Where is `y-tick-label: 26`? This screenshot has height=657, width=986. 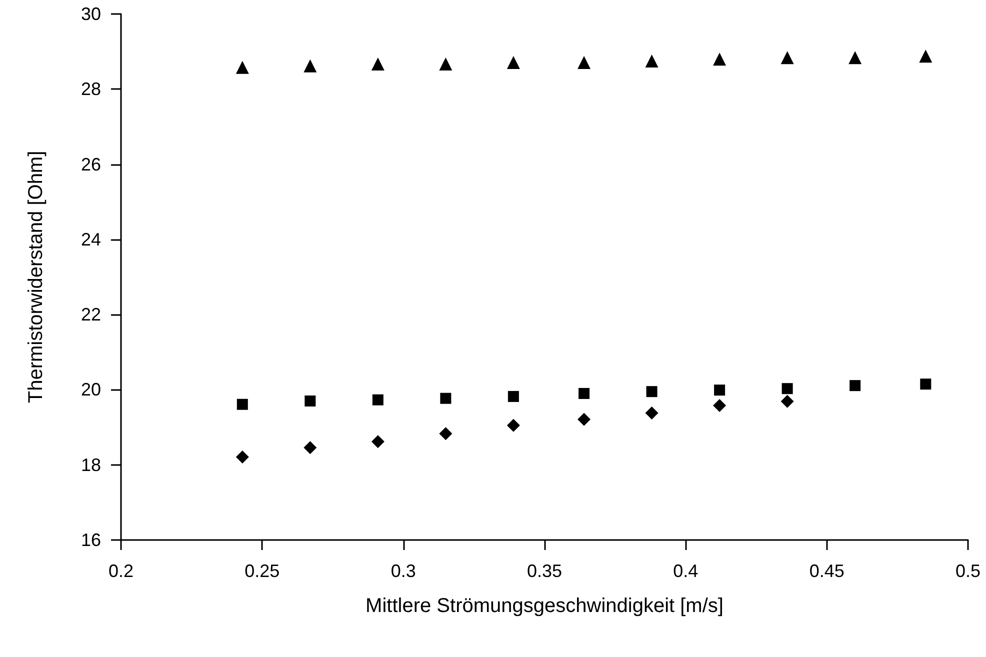 y-tick-label: 26 is located at coordinates (90, 164).